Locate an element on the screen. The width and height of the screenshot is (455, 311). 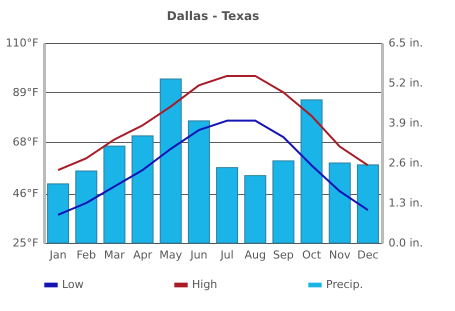
x-tick-label: Feb is located at coordinates (86, 255).